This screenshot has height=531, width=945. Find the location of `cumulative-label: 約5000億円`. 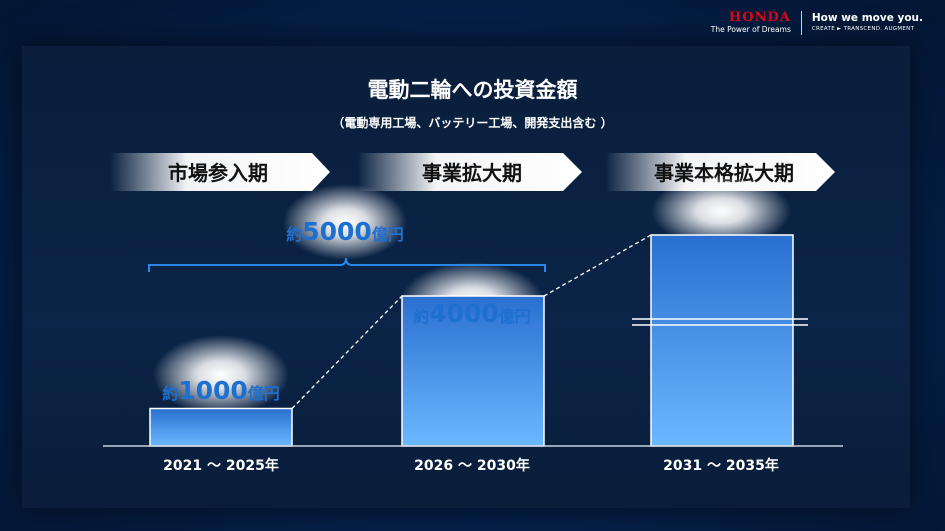

cumulative-label: 約5000億円 is located at coordinates (345, 231).